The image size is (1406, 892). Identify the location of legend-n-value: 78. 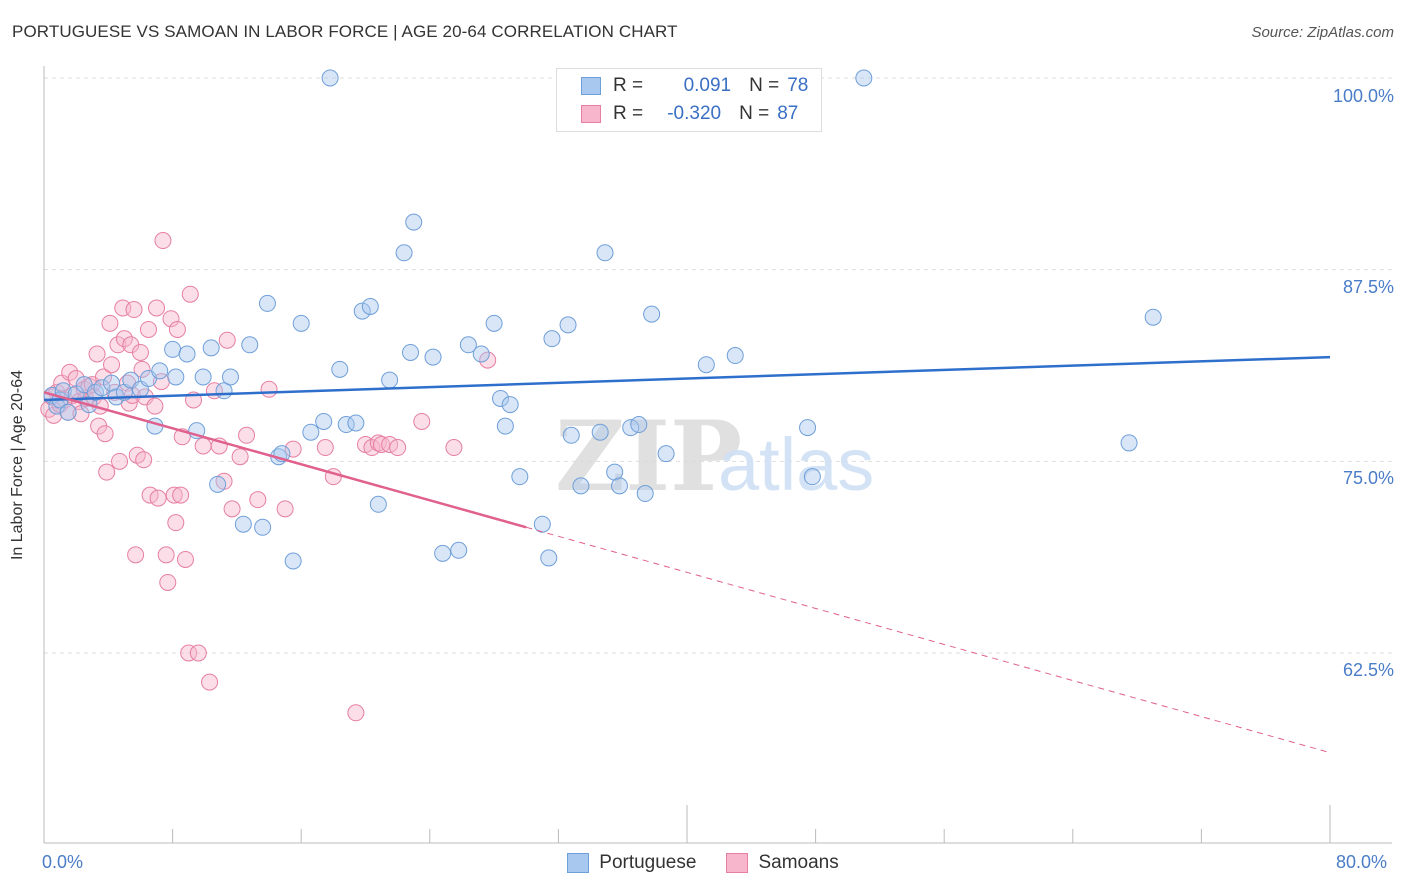
(798, 85).